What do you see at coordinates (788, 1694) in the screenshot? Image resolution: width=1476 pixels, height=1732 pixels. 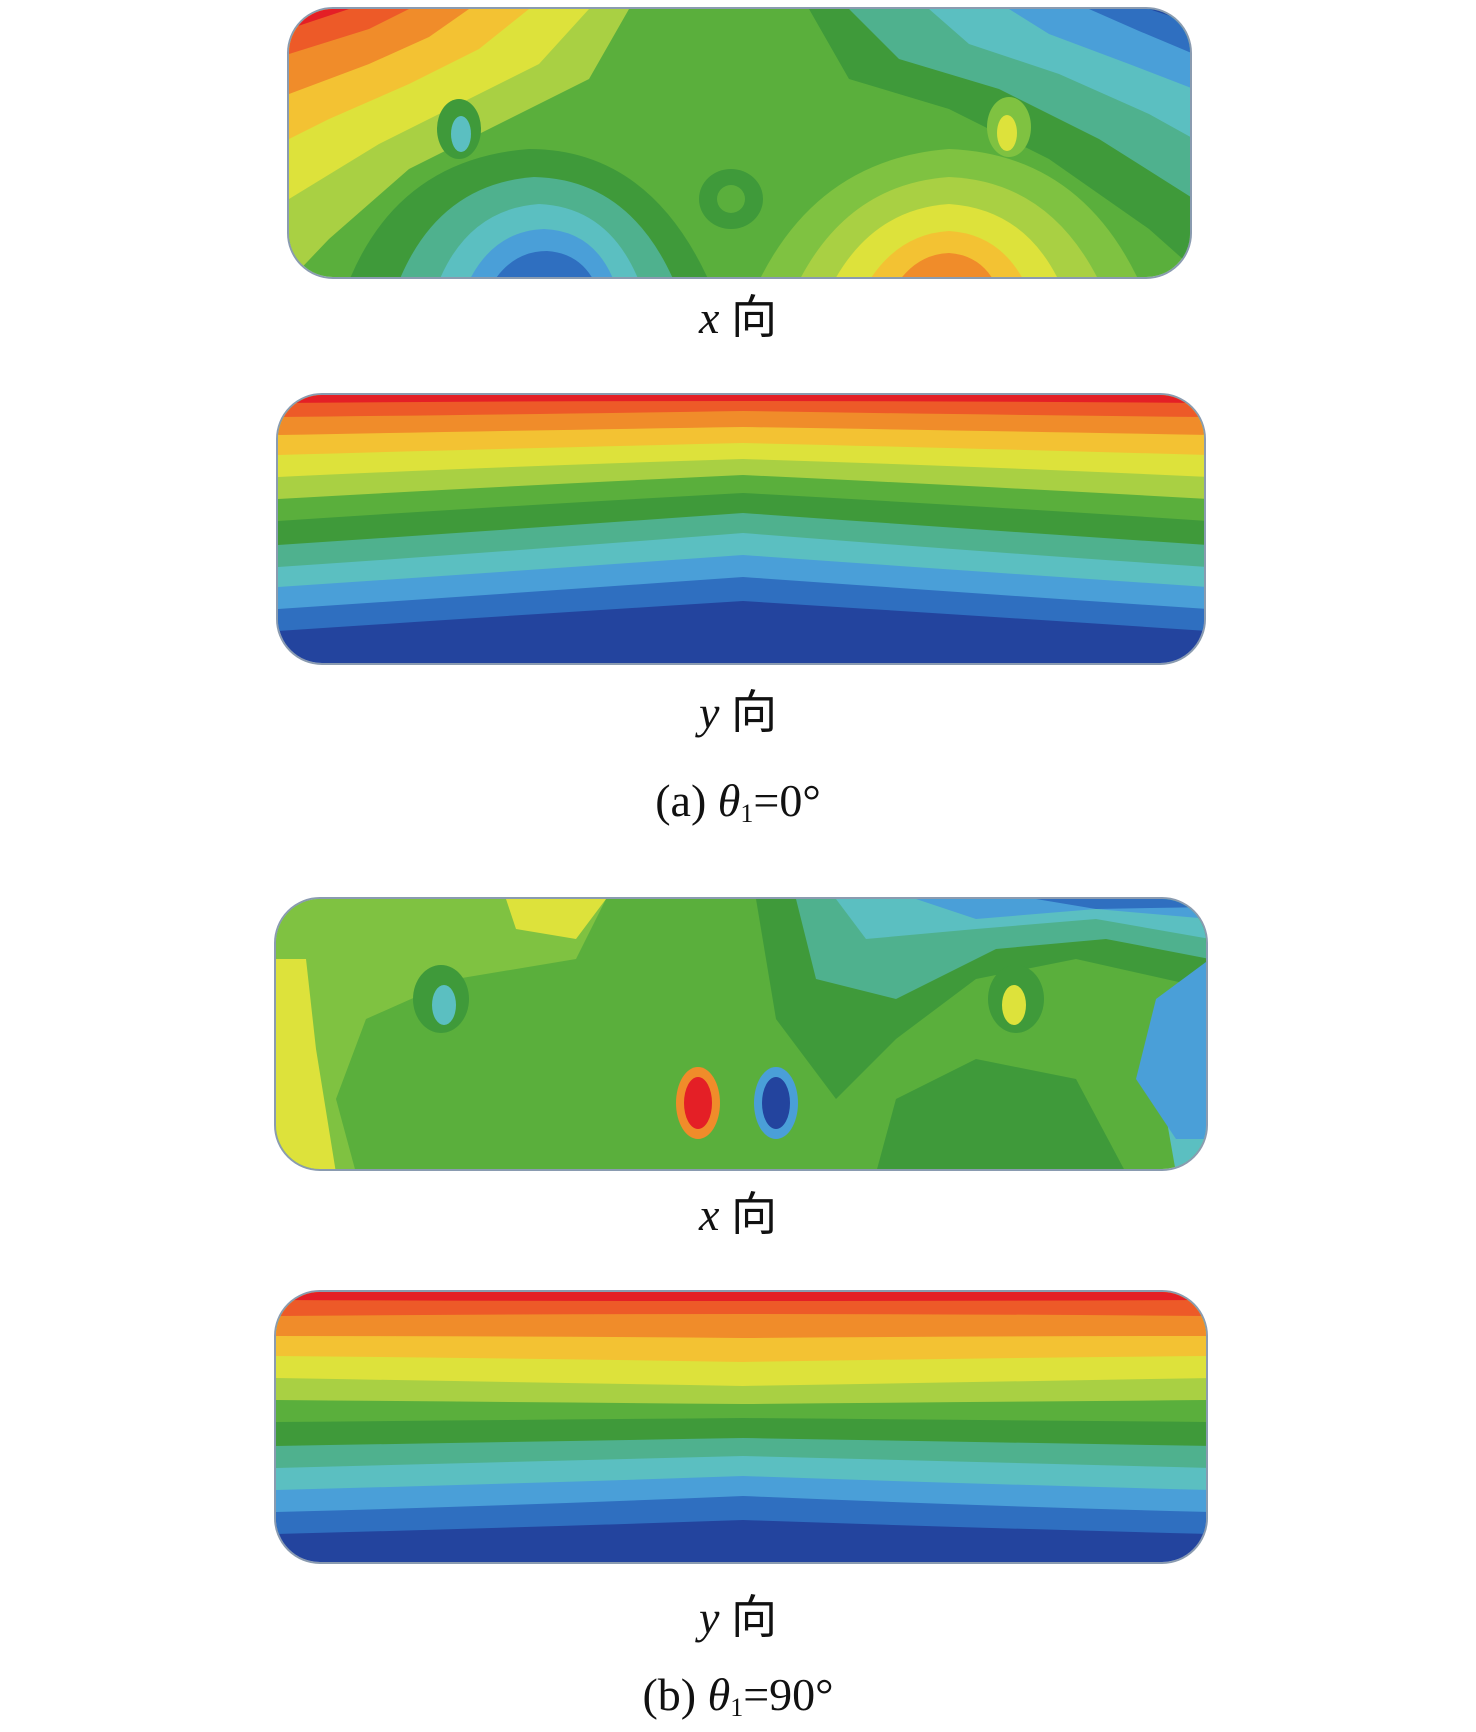 I see `caption-value: =90°` at bounding box center [788, 1694].